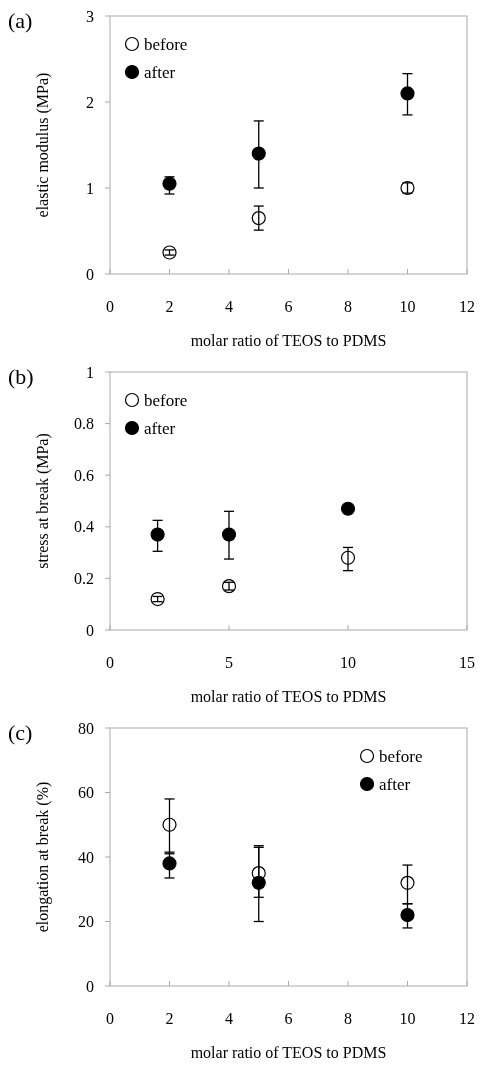  What do you see at coordinates (20, 20) in the screenshot?
I see `chart-title: (a)` at bounding box center [20, 20].